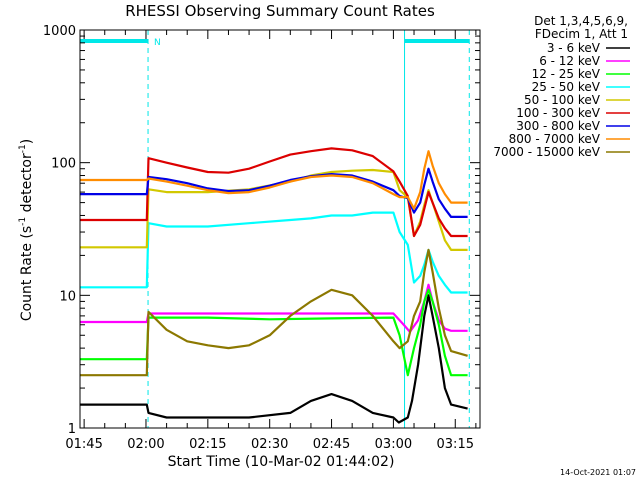 Image resolution: width=640 pixels, height=480 pixels. What do you see at coordinates (598, 472) in the screenshot?
I see `timestamp: 14-Oct-2021 01:07` at bounding box center [598, 472].